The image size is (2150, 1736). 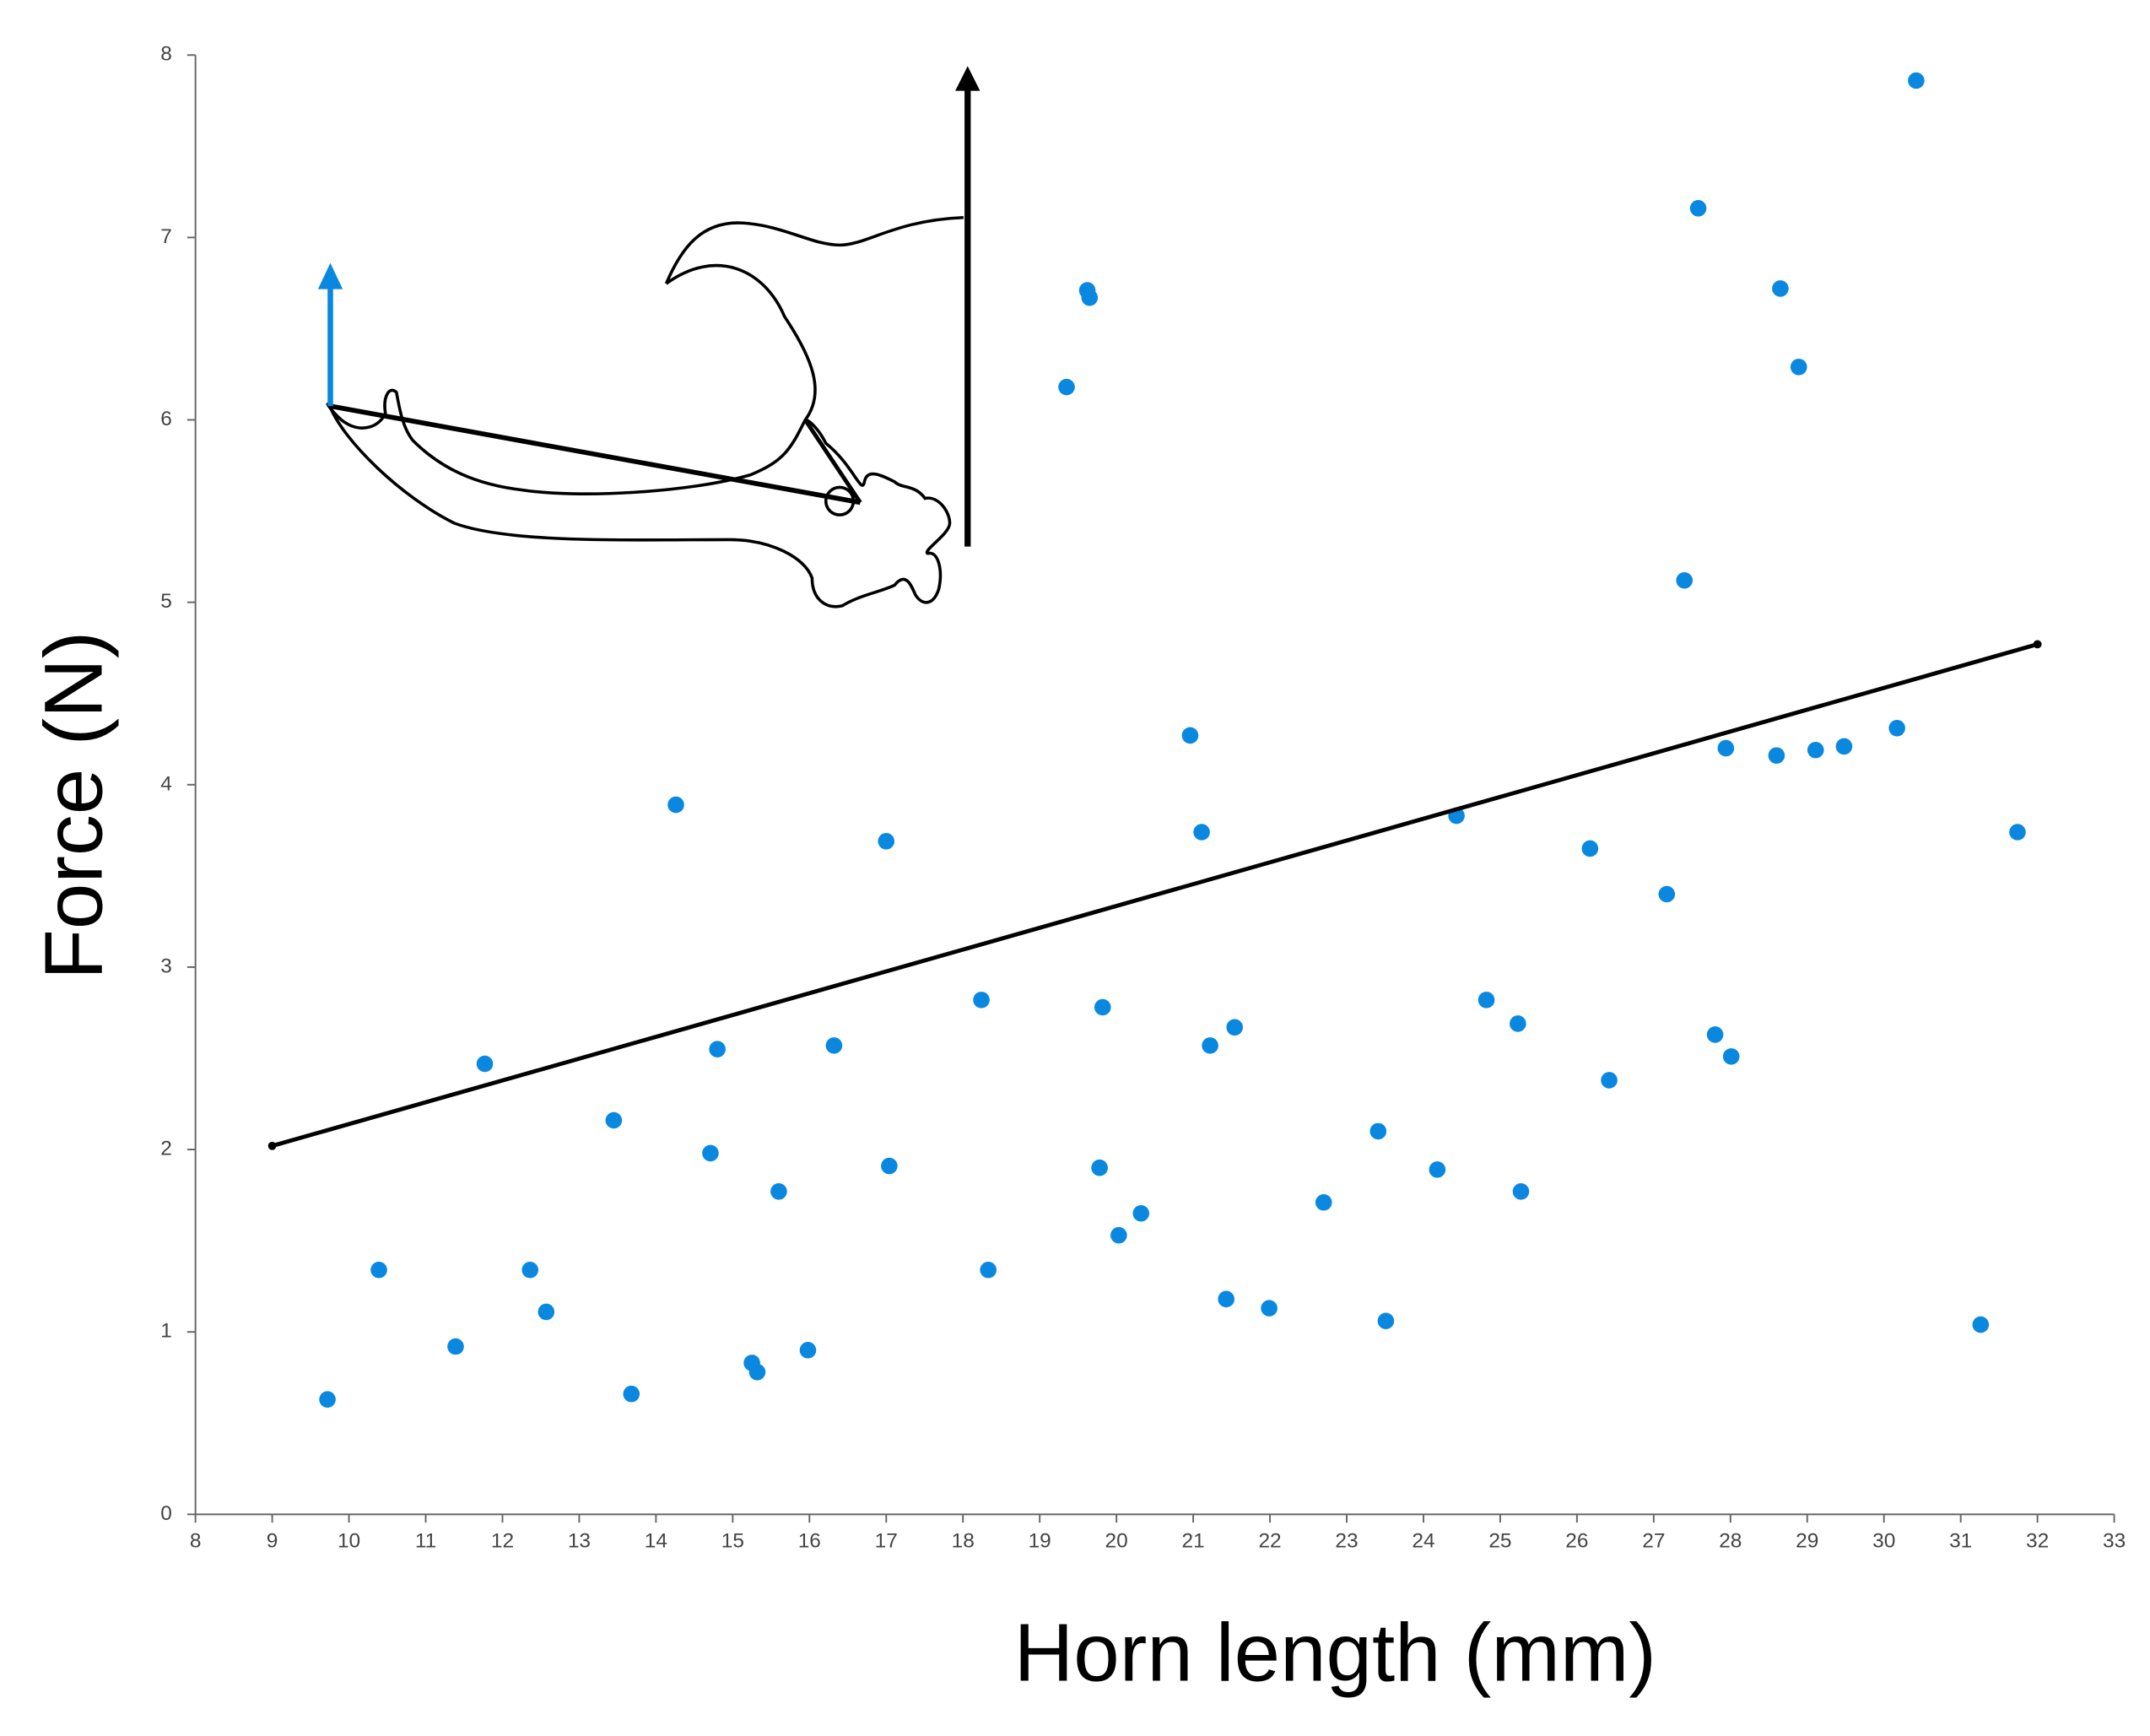 What do you see at coordinates (72, 805) in the screenshot?
I see `y-axis-title: Force (N)` at bounding box center [72, 805].